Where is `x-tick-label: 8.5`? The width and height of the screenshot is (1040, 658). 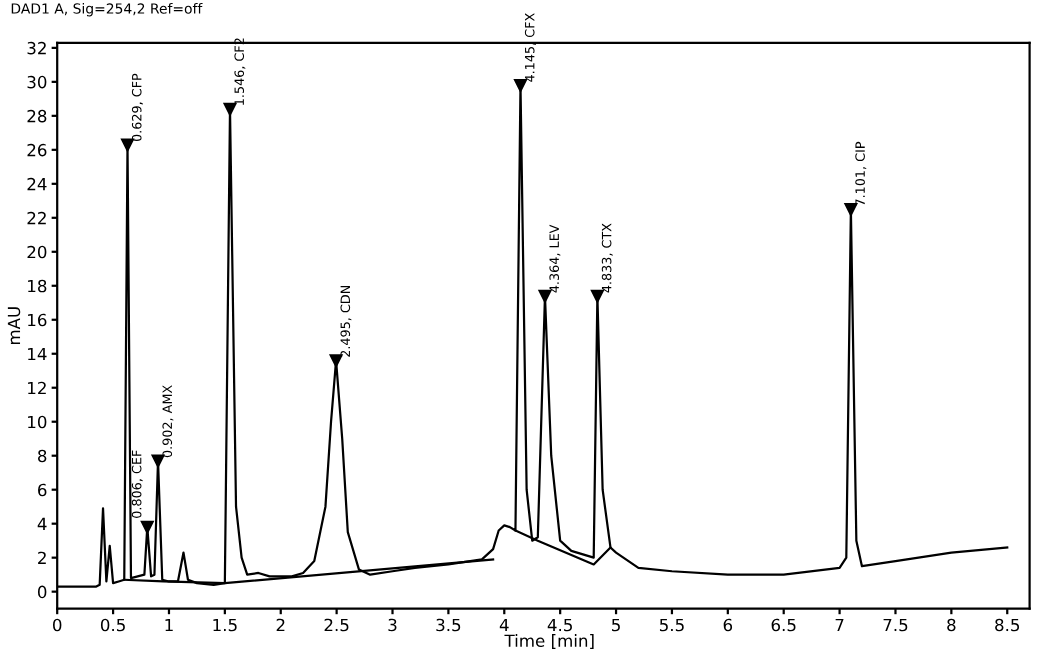 x-tick-label: 8.5 is located at coordinates (1007, 625).